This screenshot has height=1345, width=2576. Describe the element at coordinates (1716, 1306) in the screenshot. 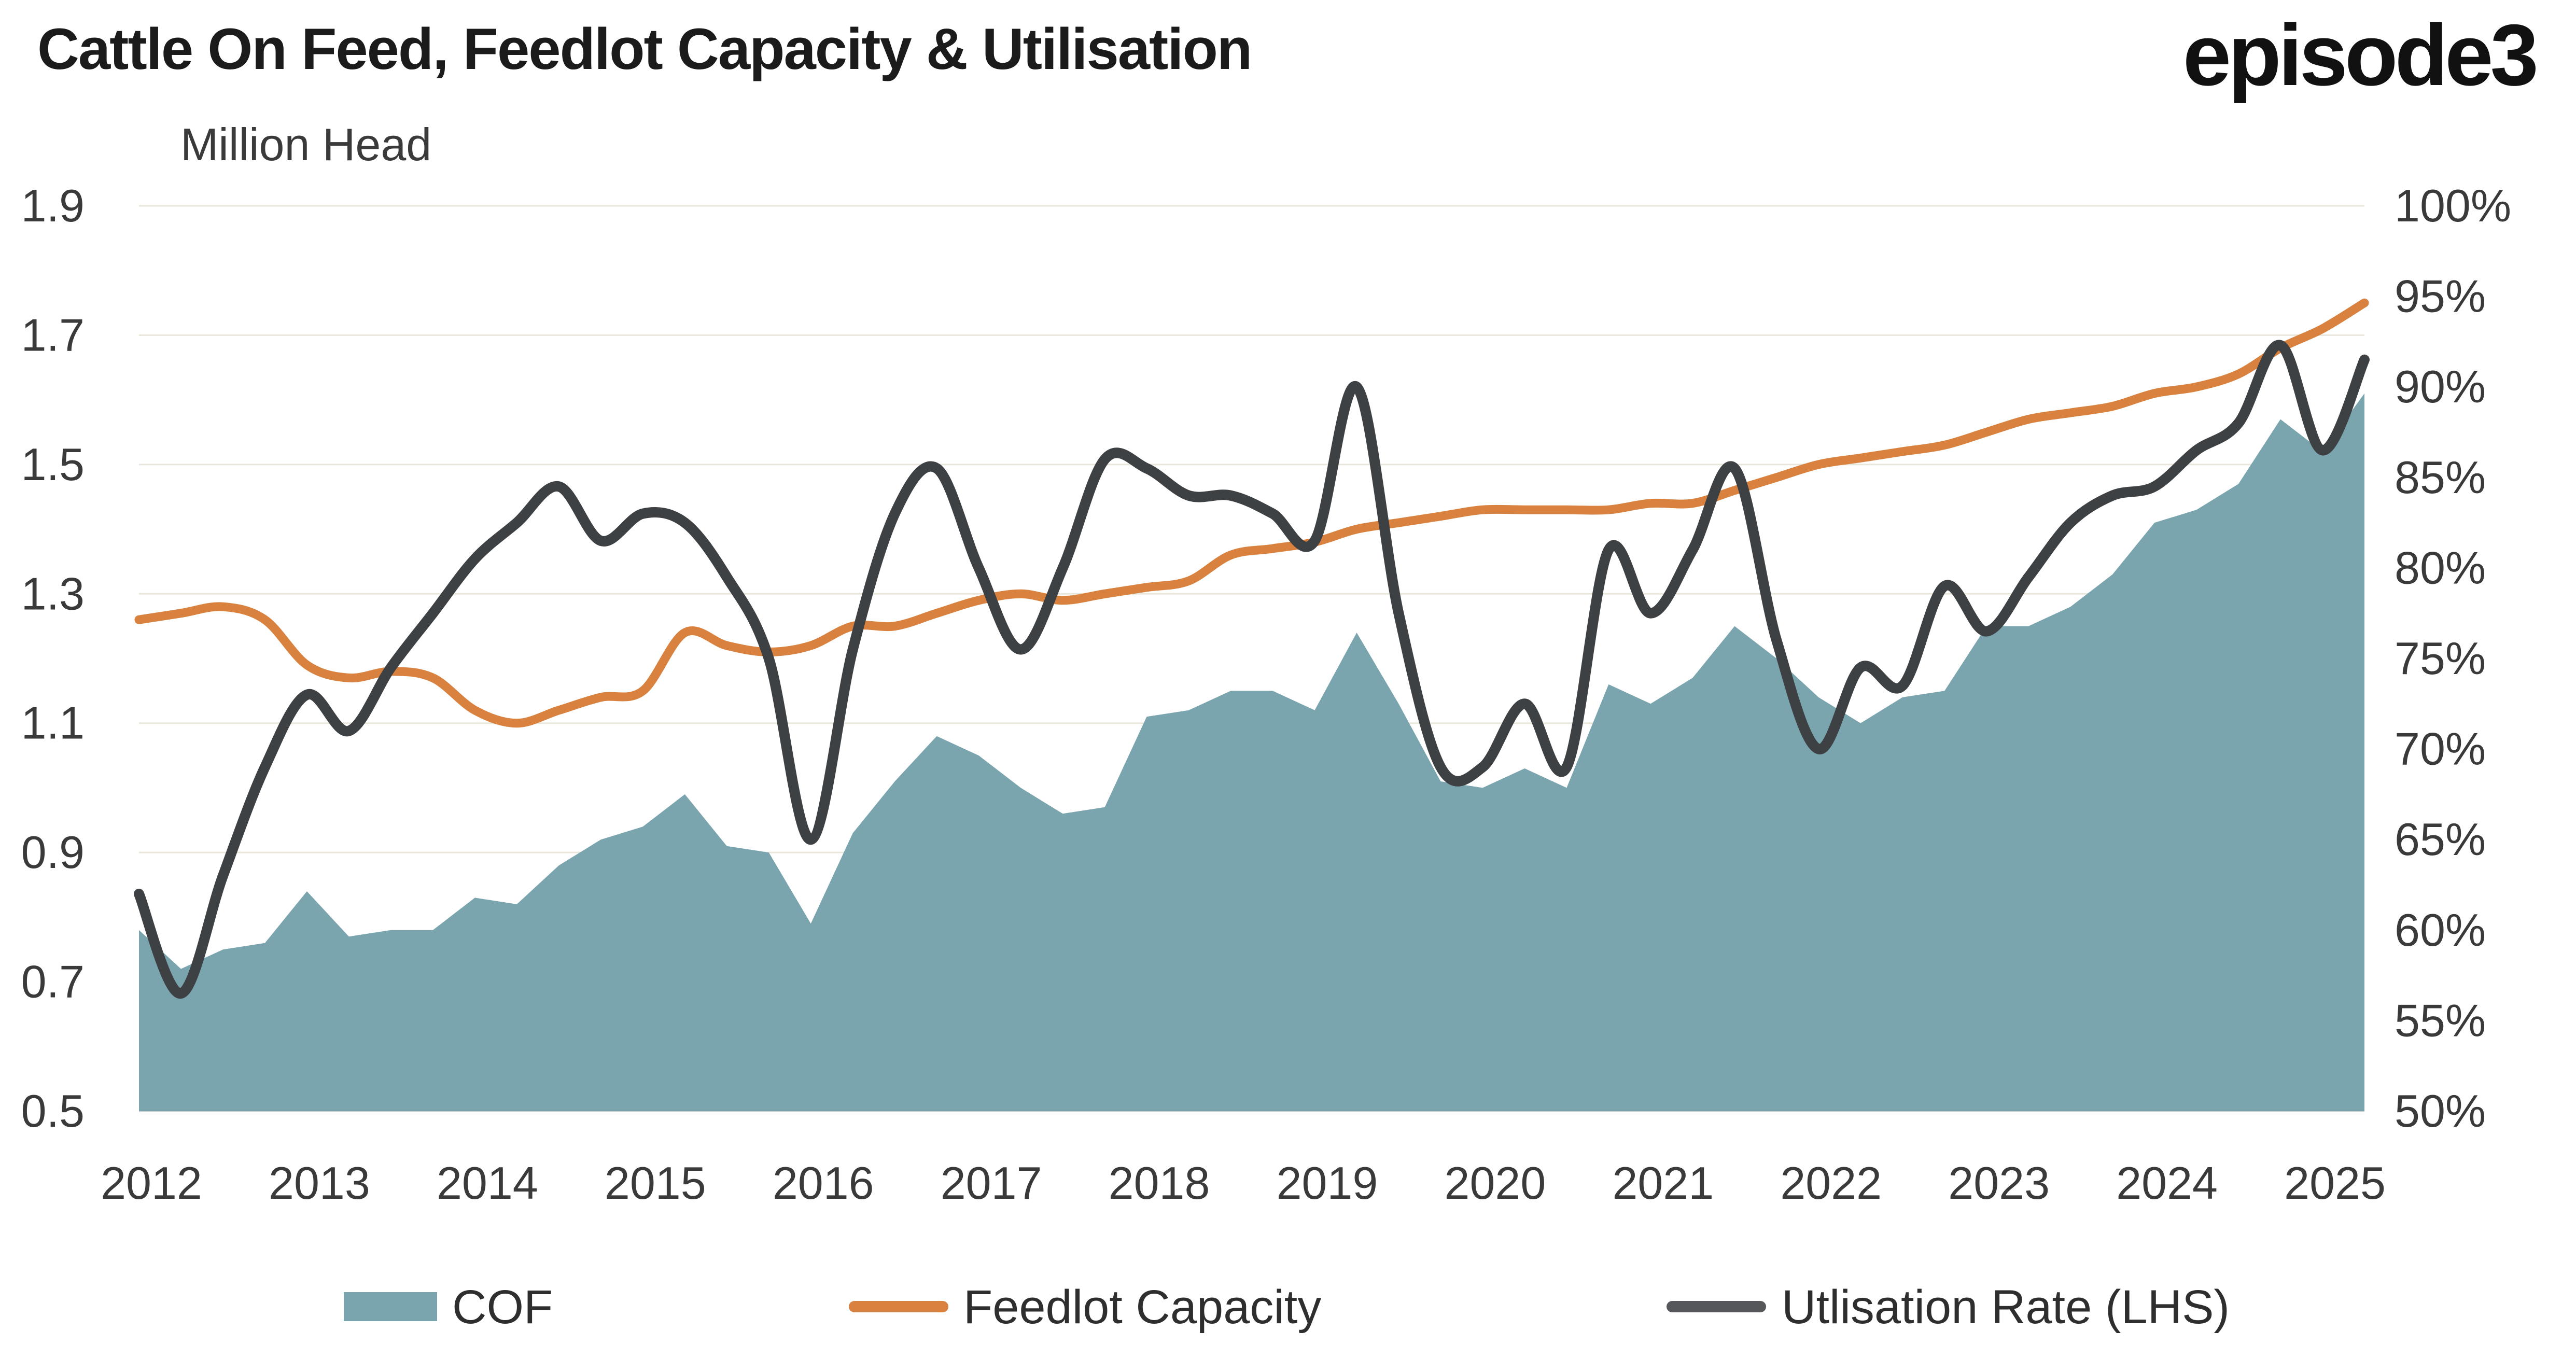

I see `legend-swatch-utilisation-rate` at that location.